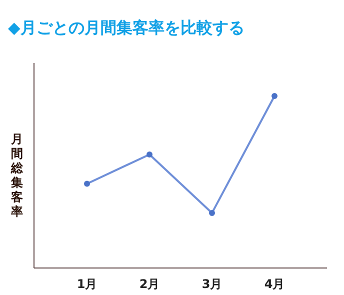 Image resolution: width=344 pixels, height=295 pixels. I want to click on x-tick-label: 1月, so click(87, 284).